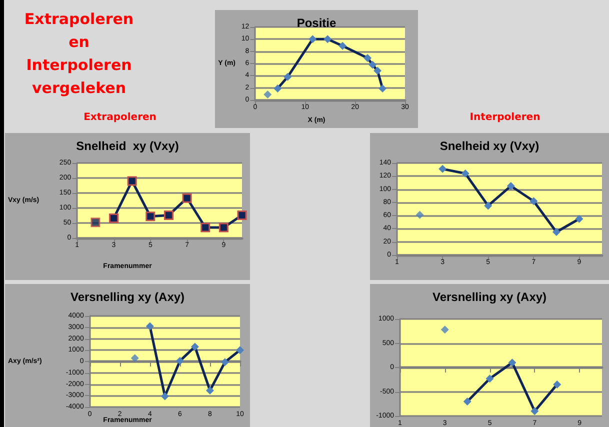 This screenshot has width=609, height=427. I want to click on text: Extrapoleren en Interpoleren vergeleken, so click(79, 54).